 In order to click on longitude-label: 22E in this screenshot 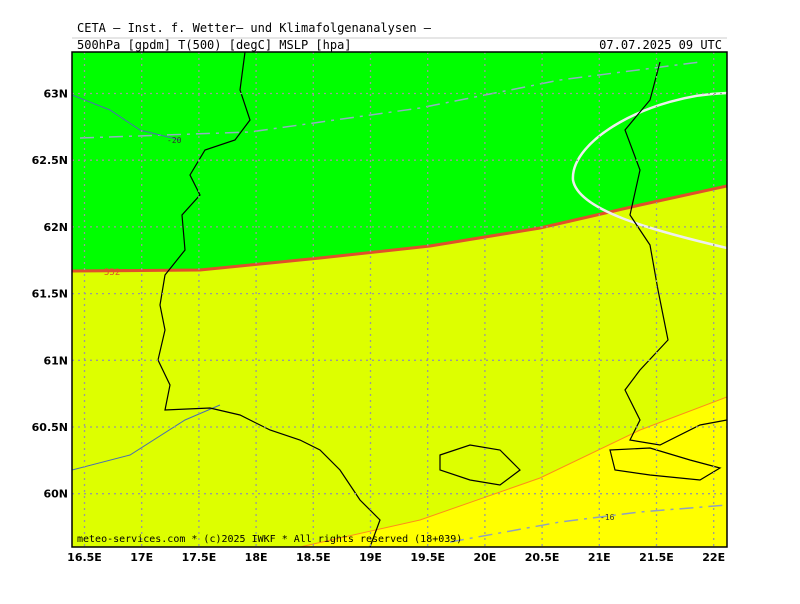, I will do `click(713, 557)`.